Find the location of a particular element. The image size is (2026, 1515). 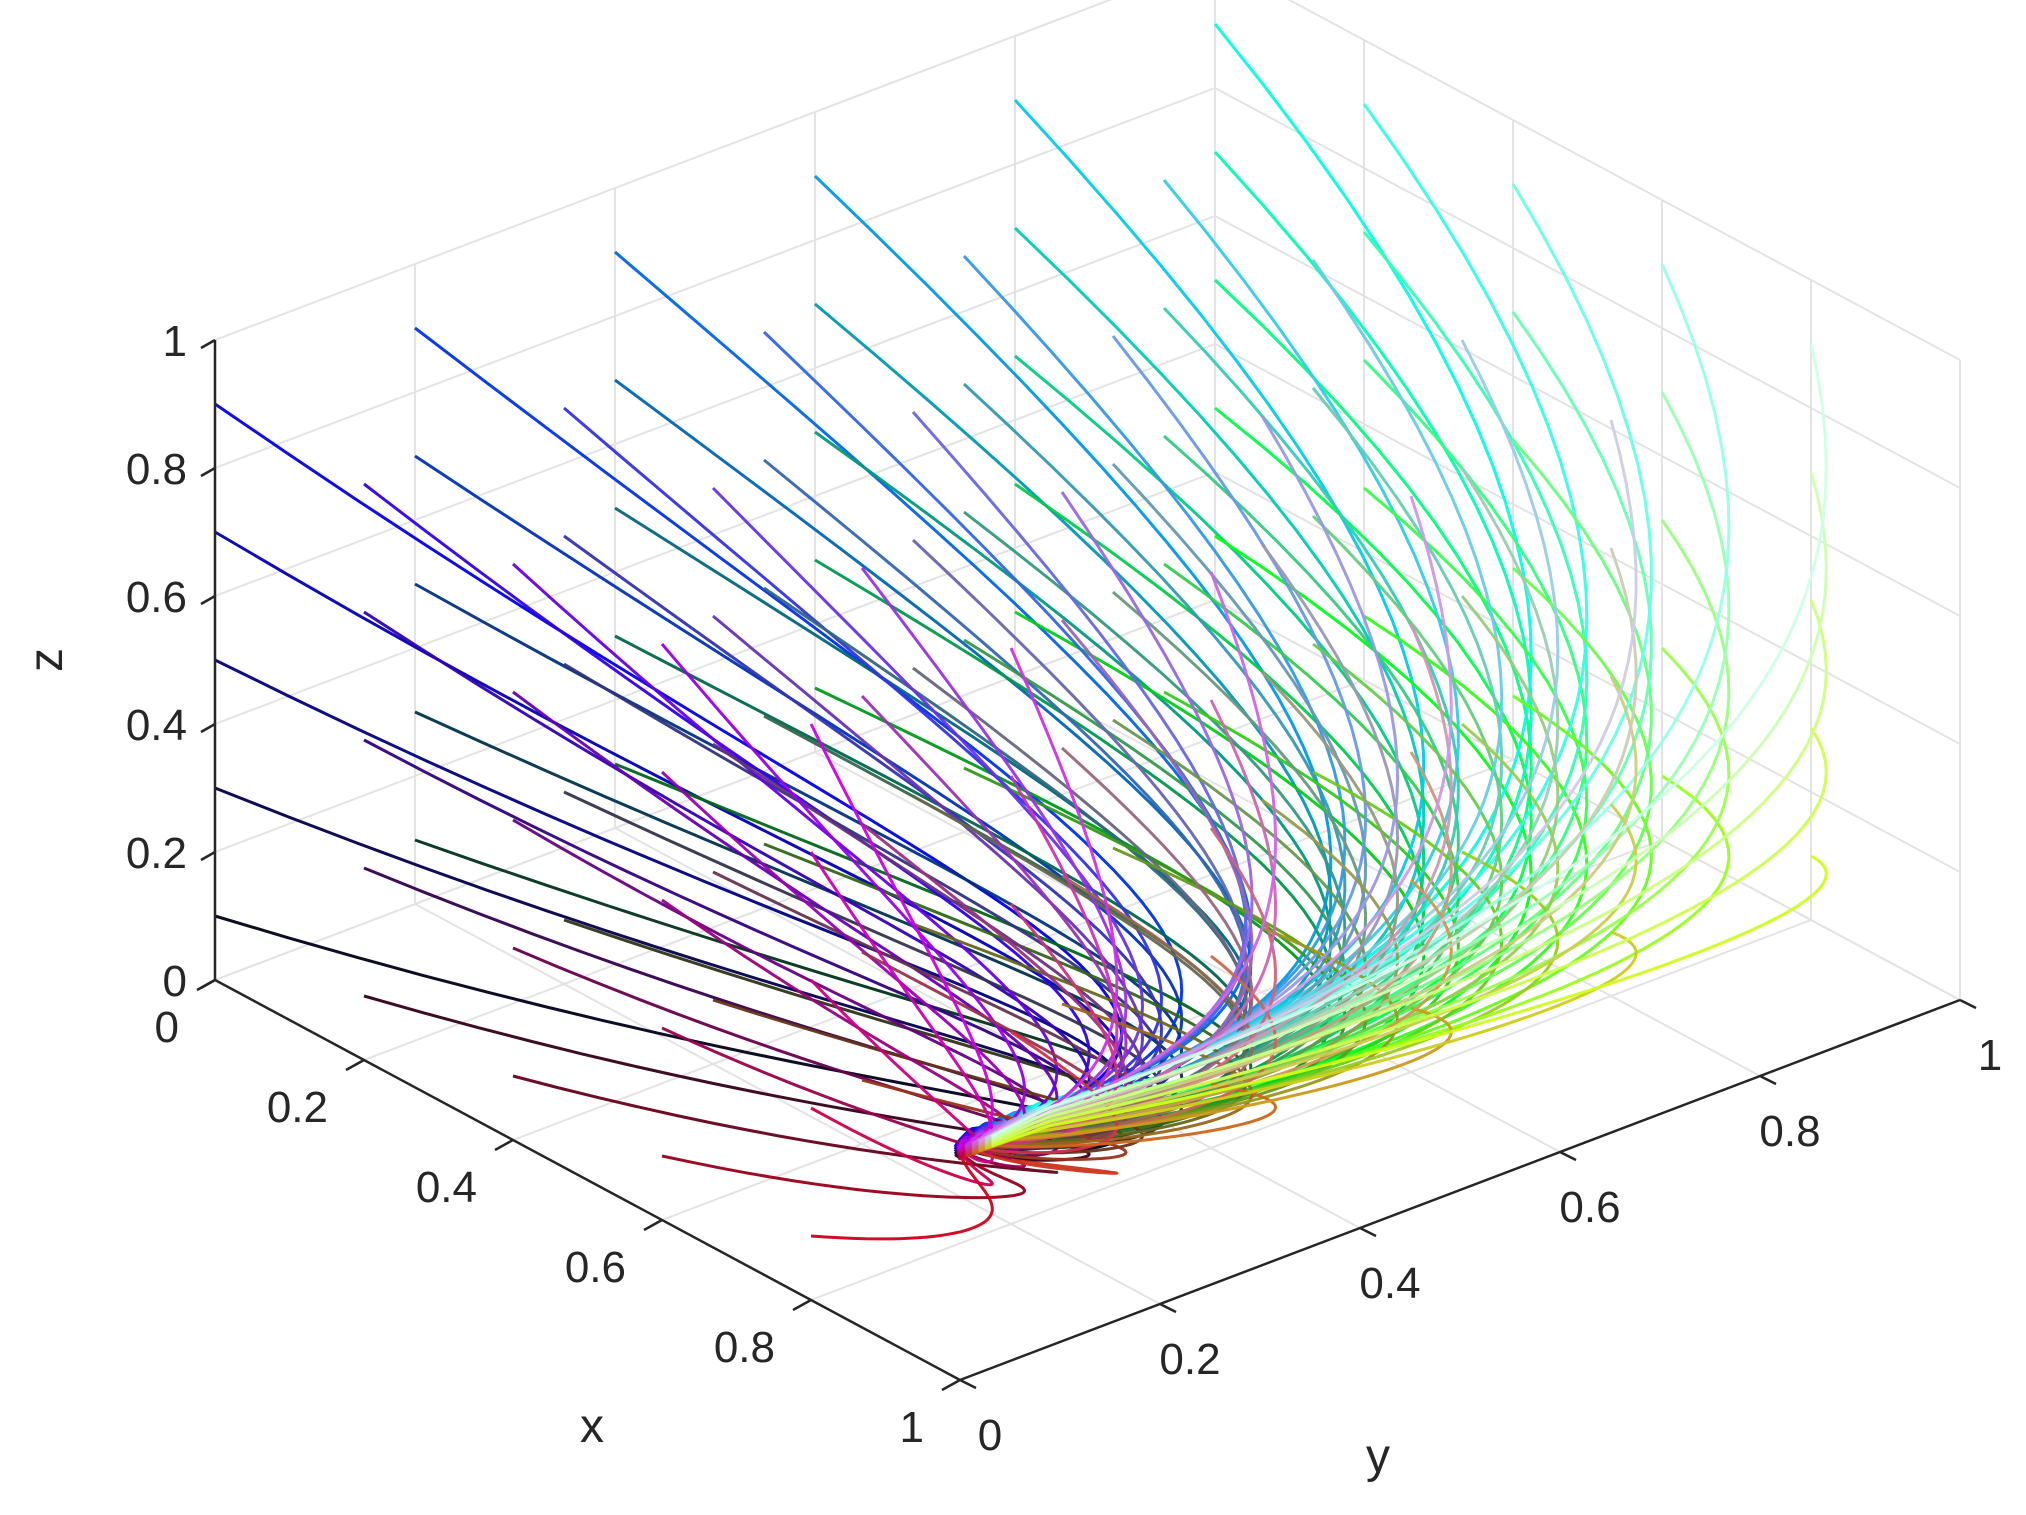

z-tick-label: 0.6 is located at coordinates (156, 597).